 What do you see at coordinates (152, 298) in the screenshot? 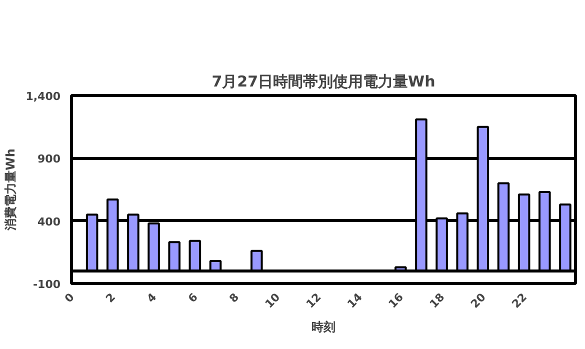
I see `x-tick-label: 4` at bounding box center [152, 298].